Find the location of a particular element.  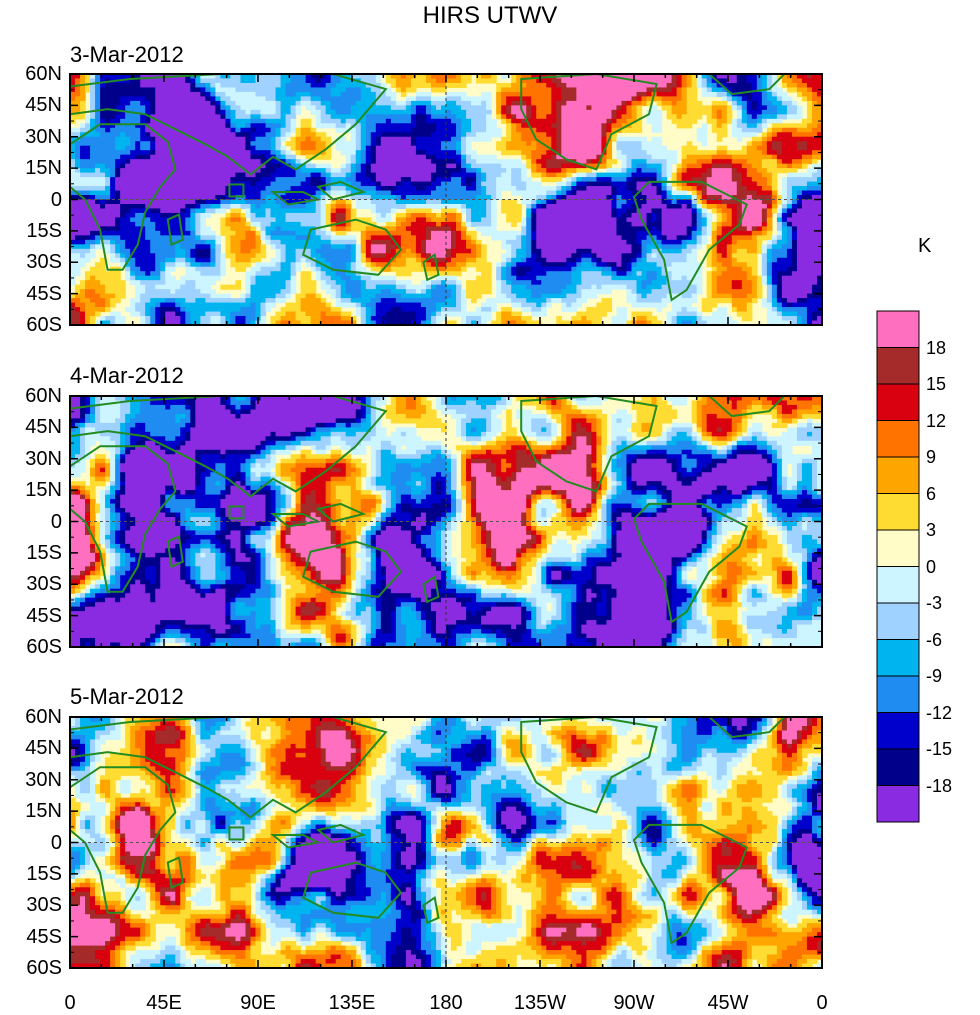

colorbar-label-3: 9 is located at coordinates (931, 457).